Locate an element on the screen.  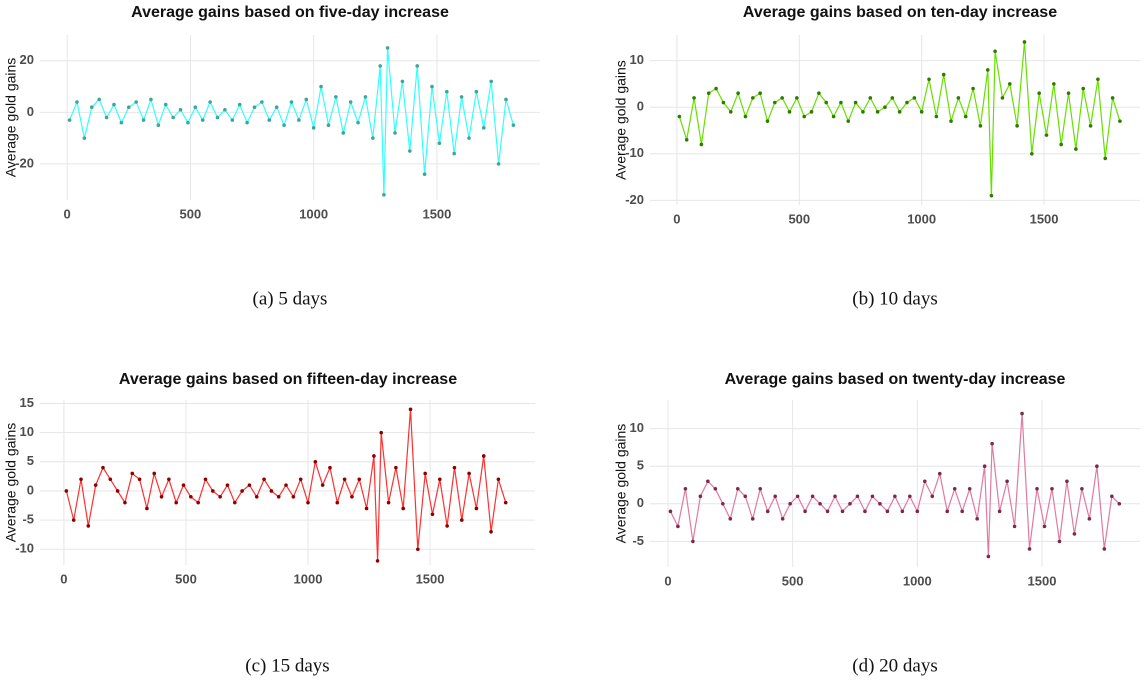
x-tick-label: 500 is located at coordinates (186, 578).